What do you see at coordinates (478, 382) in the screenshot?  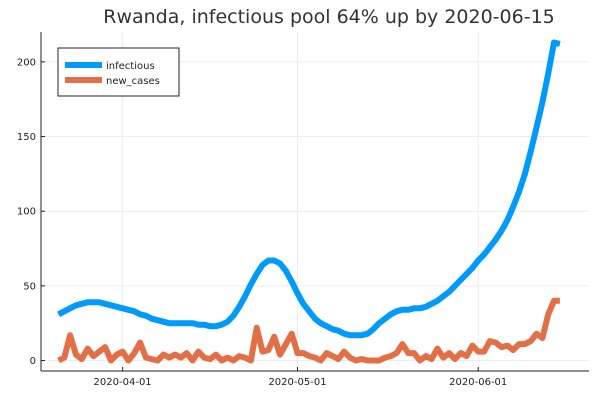 I see `x-tick-label: 2020-06-01` at bounding box center [478, 382].